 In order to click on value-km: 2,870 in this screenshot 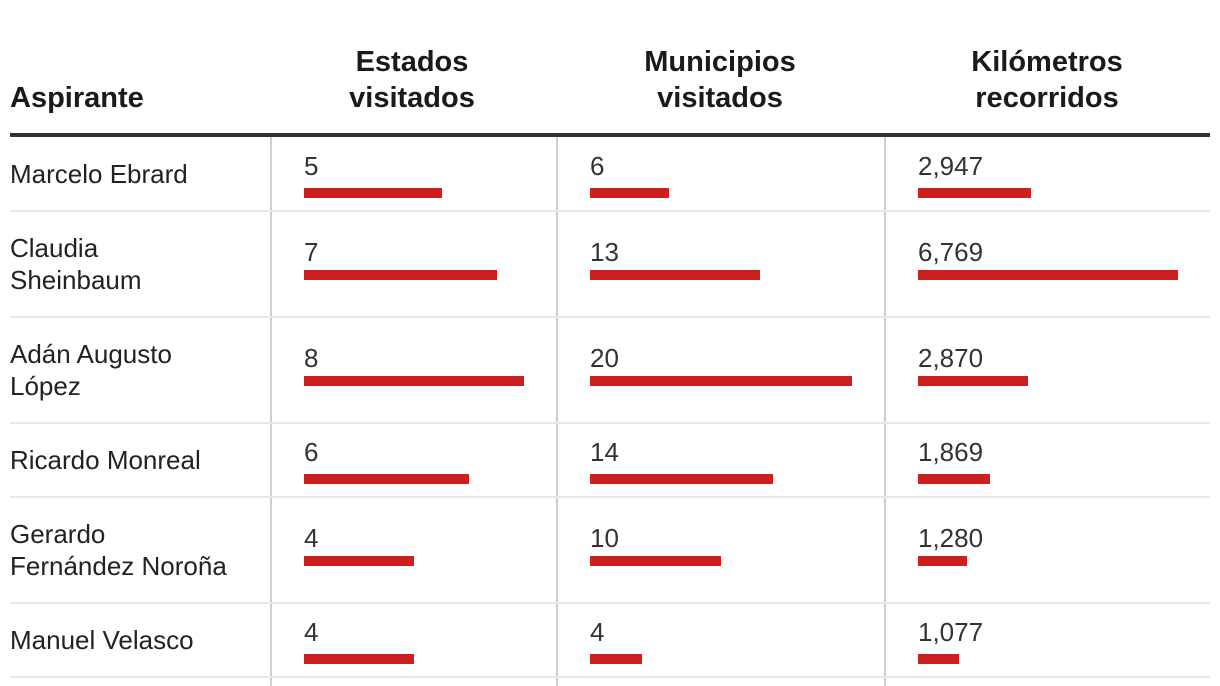, I will do `click(951, 358)`.